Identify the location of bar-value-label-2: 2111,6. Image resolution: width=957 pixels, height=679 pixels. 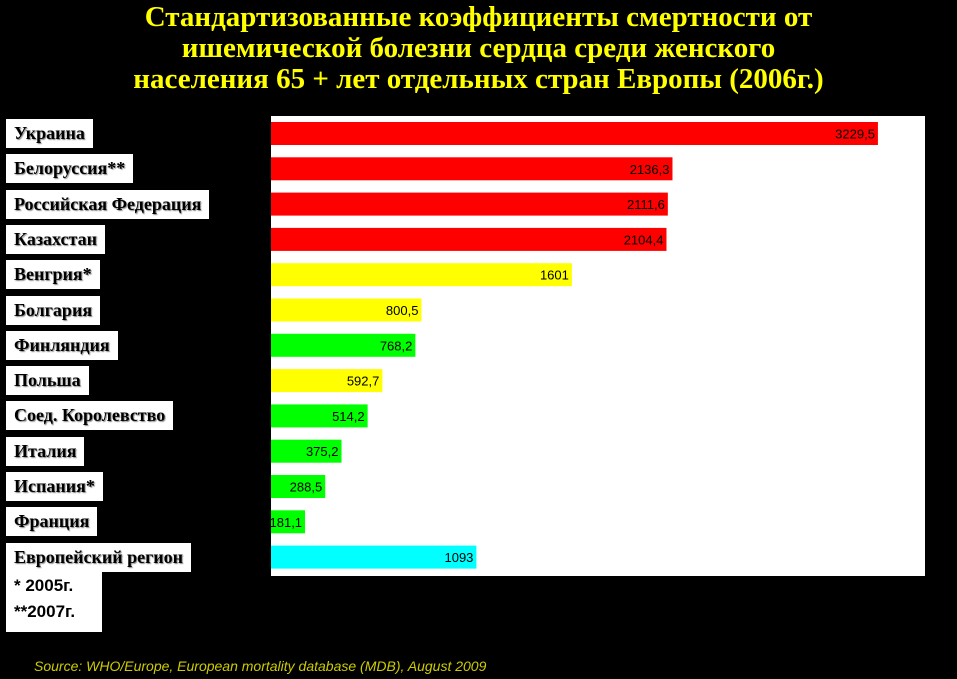
(646, 204).